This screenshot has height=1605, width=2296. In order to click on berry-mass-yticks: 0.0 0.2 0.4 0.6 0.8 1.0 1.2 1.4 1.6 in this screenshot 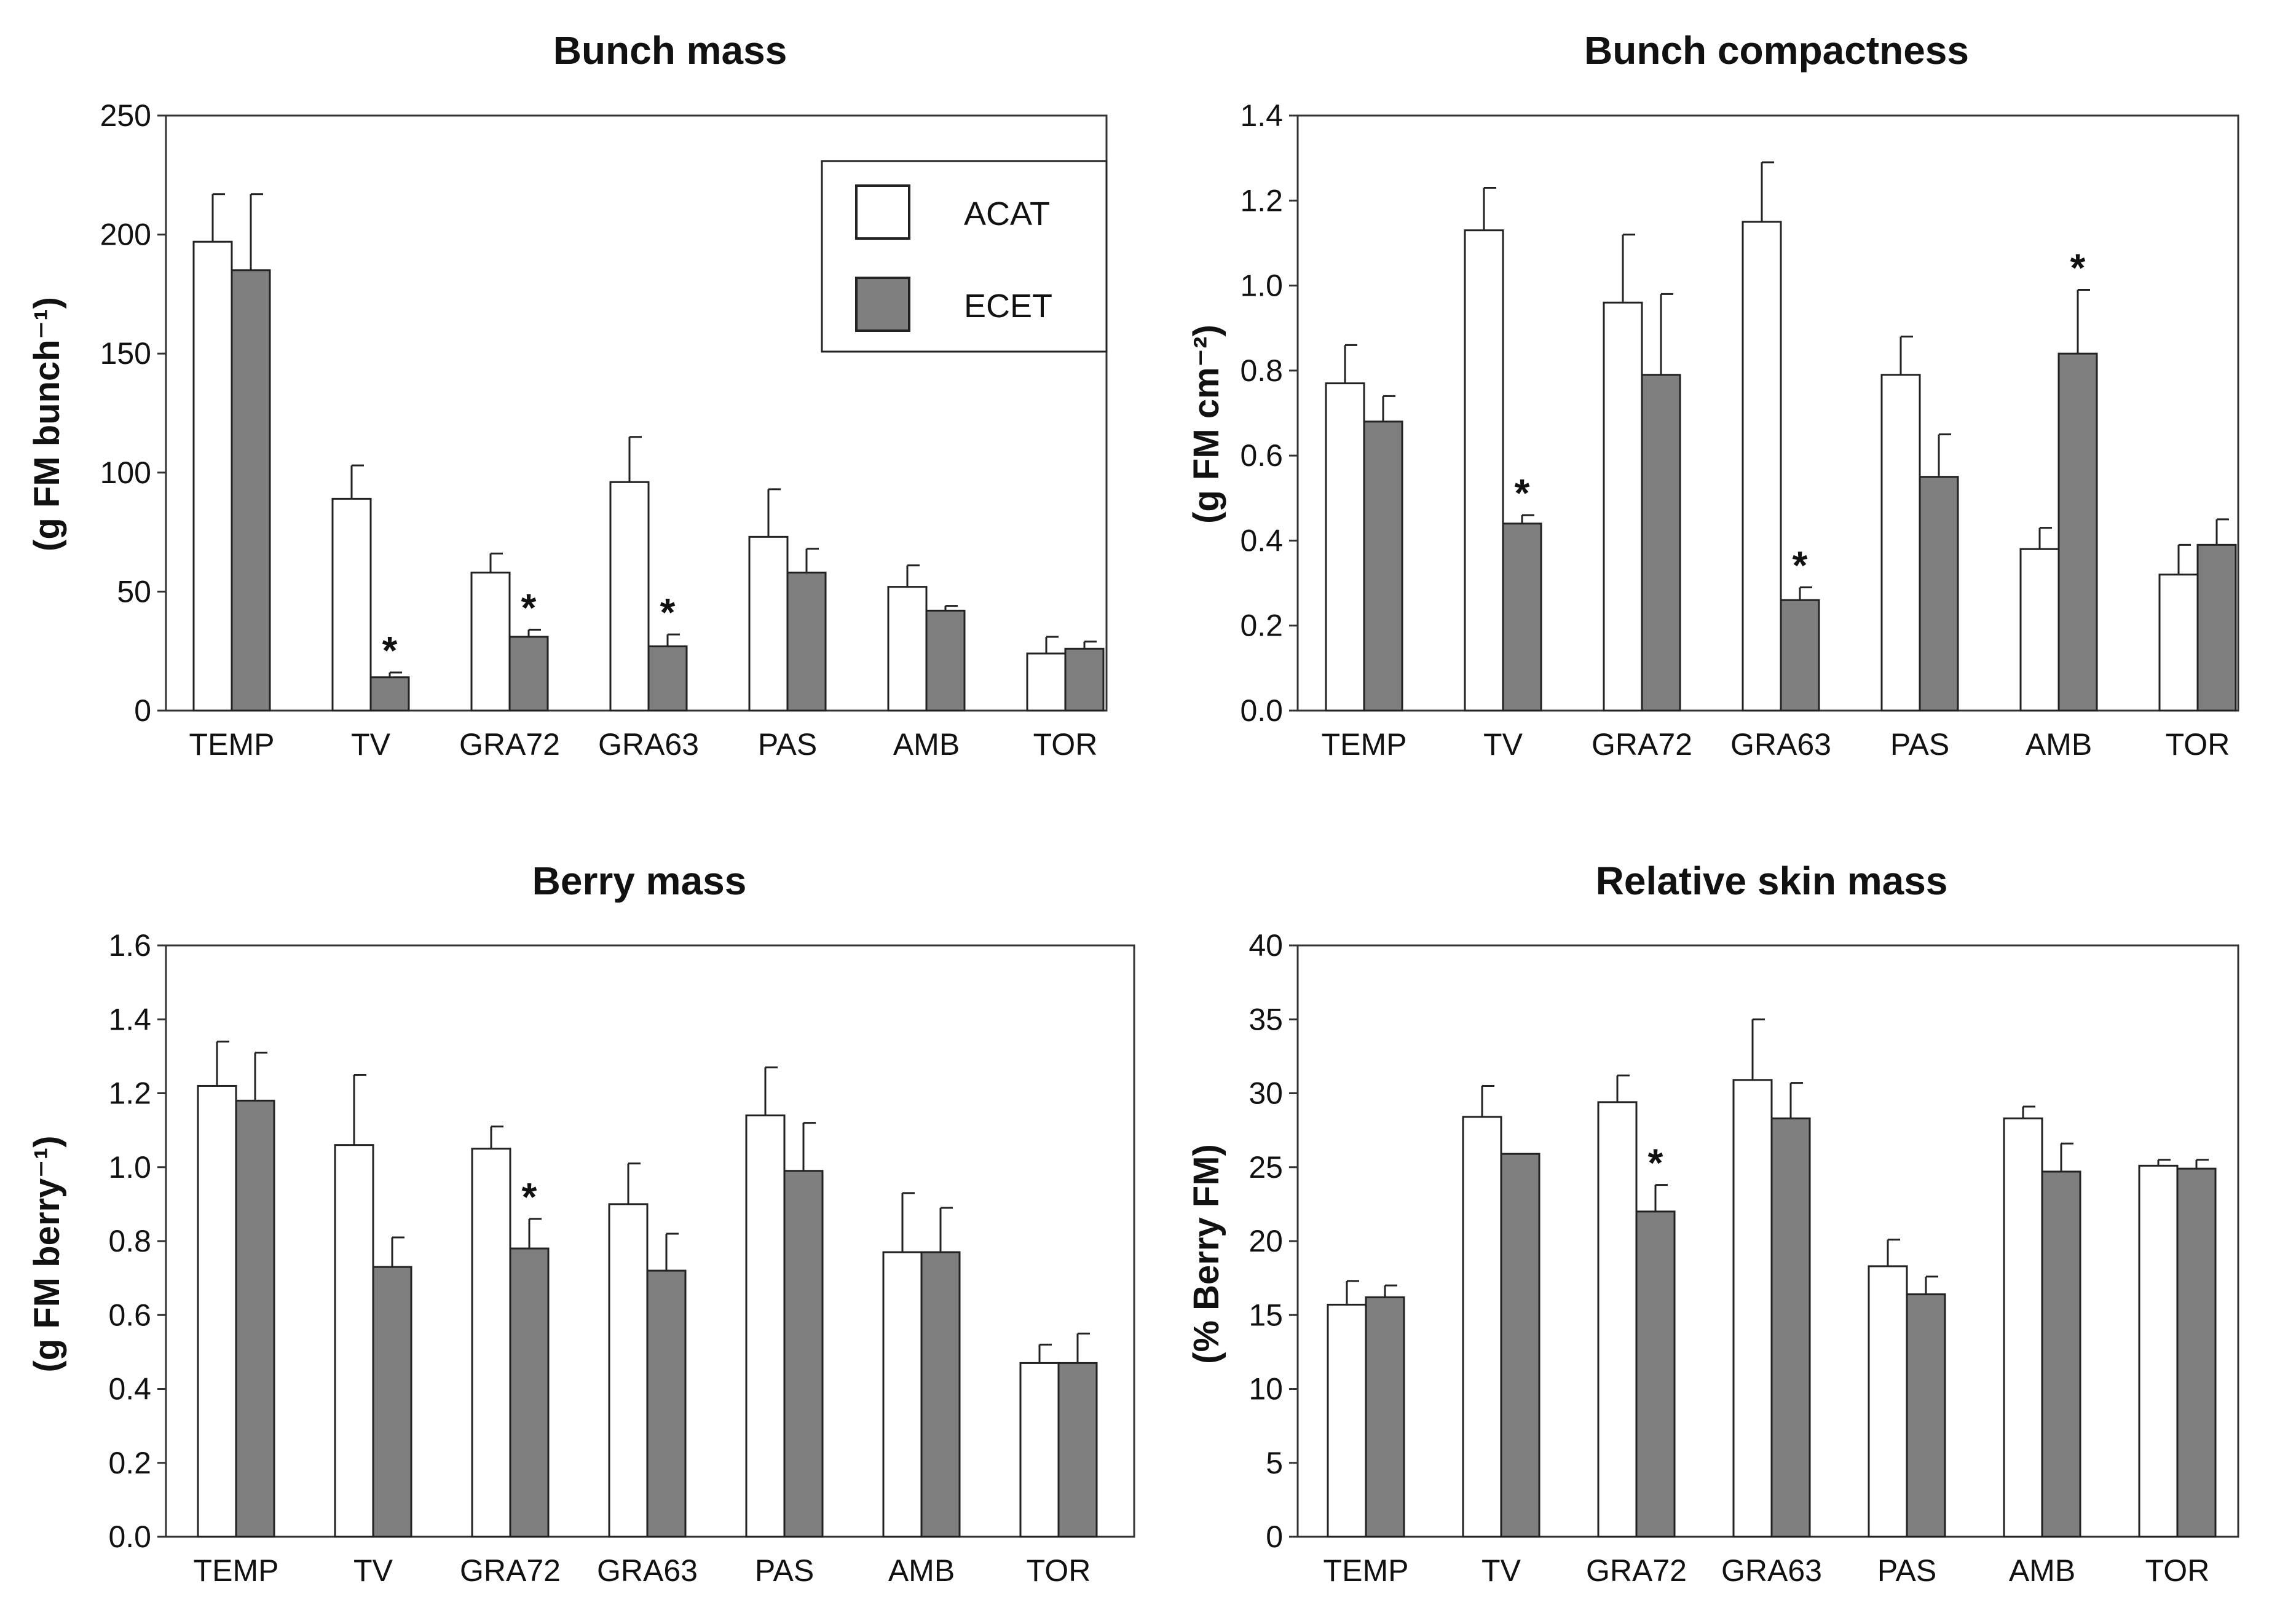, I will do `click(137, 1241)`.